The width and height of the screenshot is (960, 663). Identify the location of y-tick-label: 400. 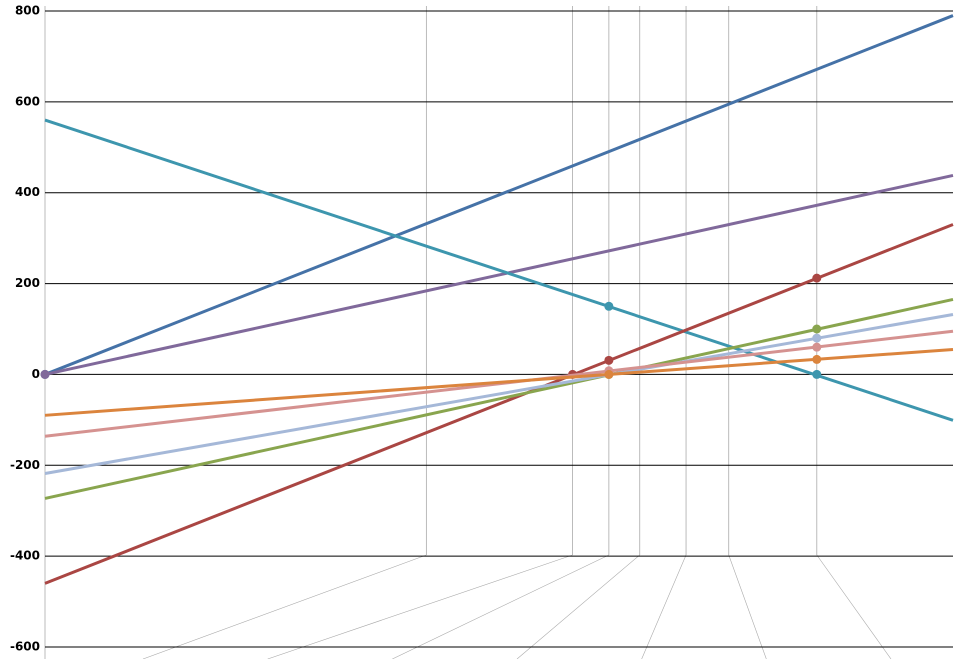
(27, 192).